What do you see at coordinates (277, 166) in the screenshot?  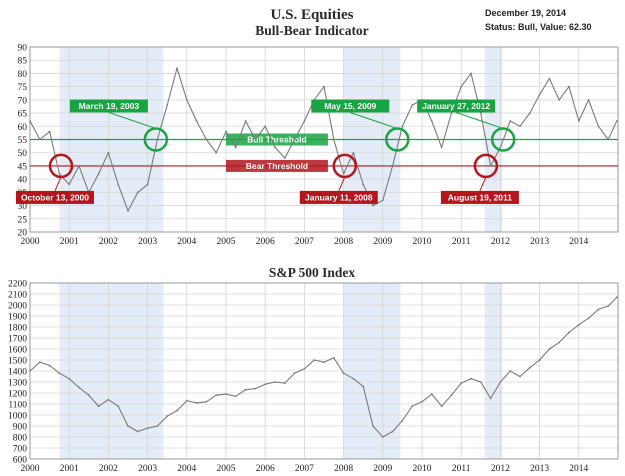 I see `threshold-label: Bear Threshold` at bounding box center [277, 166].